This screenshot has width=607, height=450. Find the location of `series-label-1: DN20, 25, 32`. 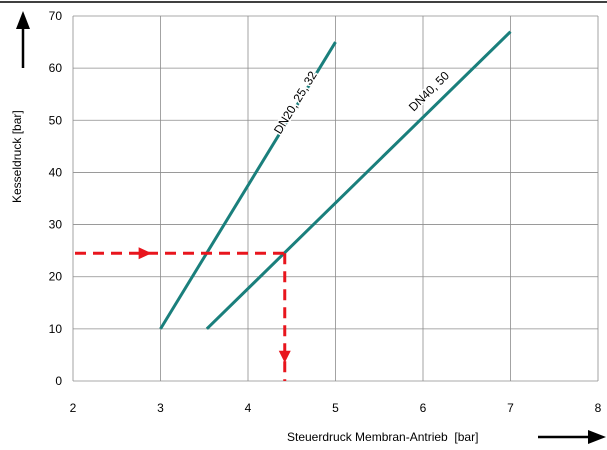

series-label-1: DN20, 25, 32 is located at coordinates (295, 102).